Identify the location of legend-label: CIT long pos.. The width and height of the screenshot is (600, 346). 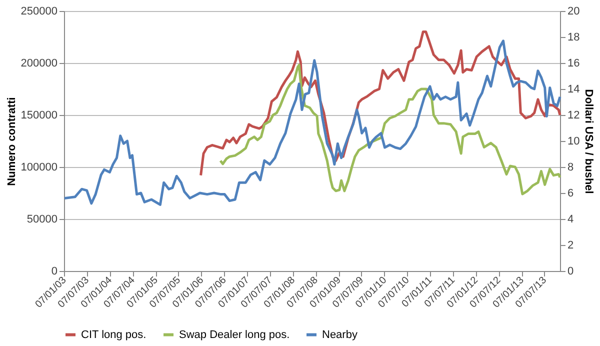
(113, 334).